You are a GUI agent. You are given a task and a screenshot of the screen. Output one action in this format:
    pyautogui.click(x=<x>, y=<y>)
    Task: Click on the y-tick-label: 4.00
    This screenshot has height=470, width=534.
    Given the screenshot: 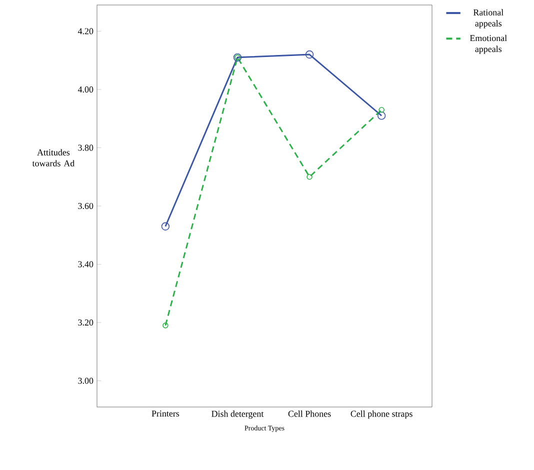 What is the action you would take?
    pyautogui.click(x=86, y=89)
    